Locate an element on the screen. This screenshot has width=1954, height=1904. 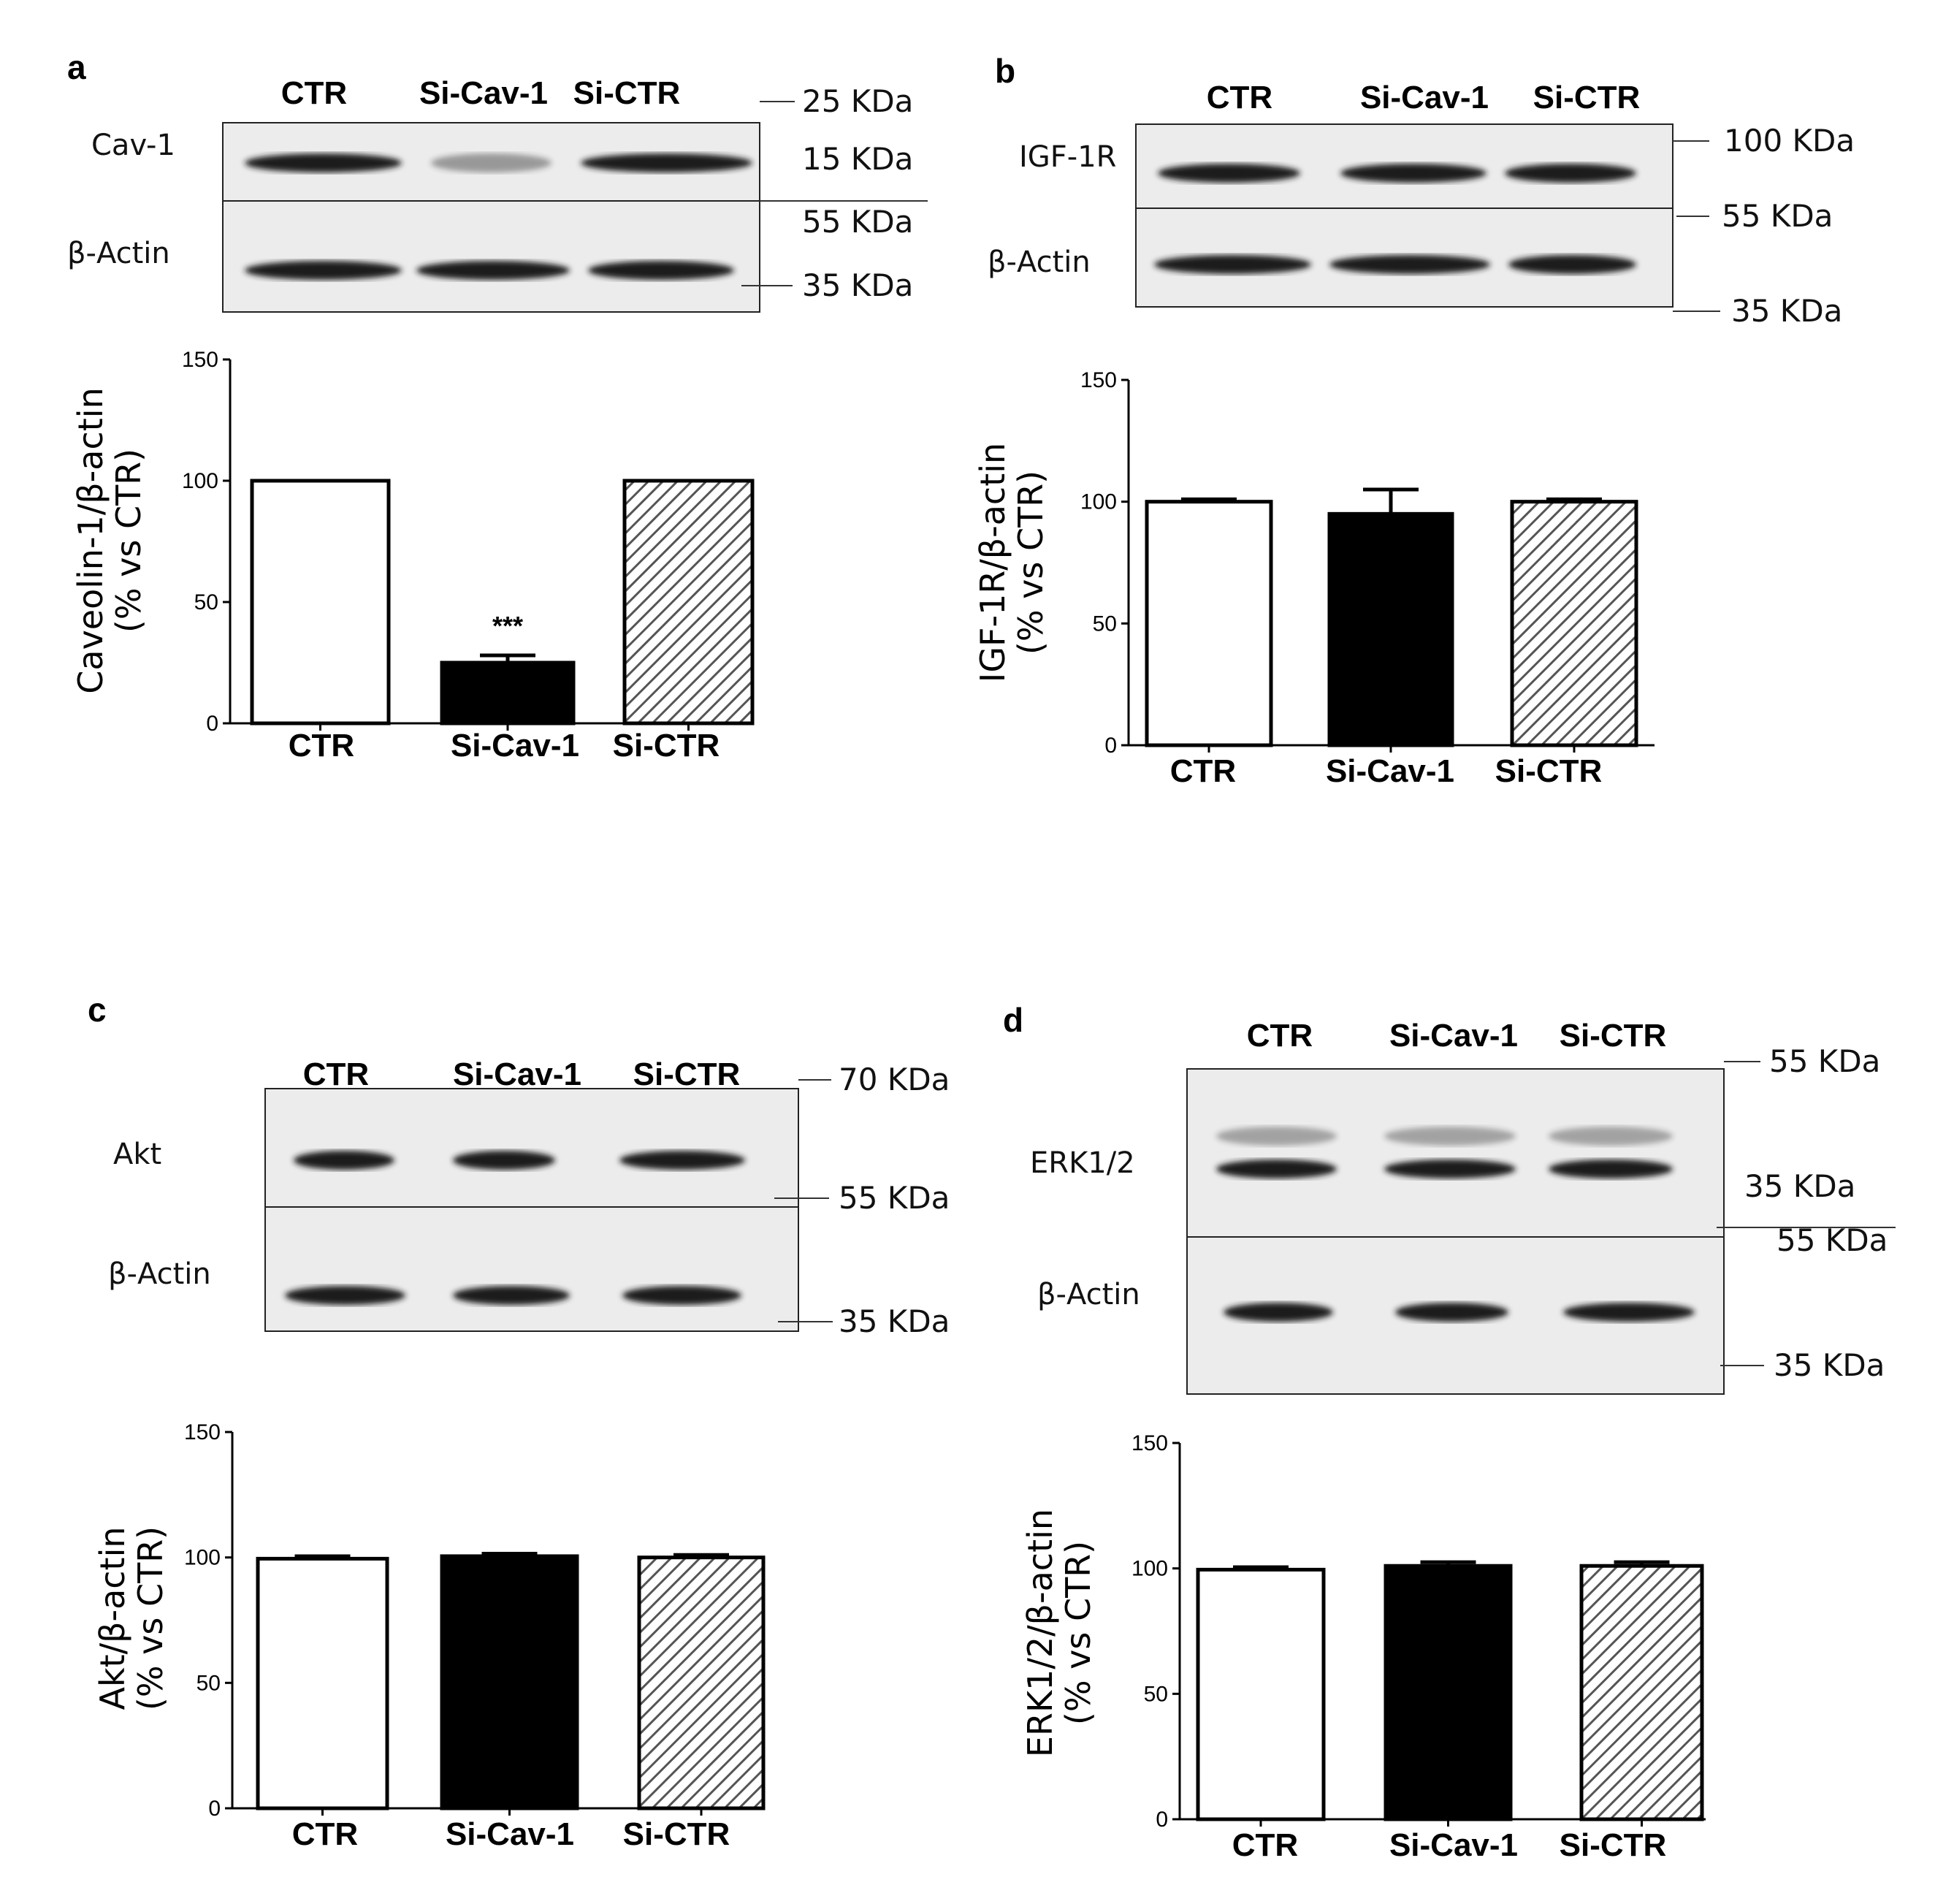
mw-marker: 70 KDa is located at coordinates (895, 1079).